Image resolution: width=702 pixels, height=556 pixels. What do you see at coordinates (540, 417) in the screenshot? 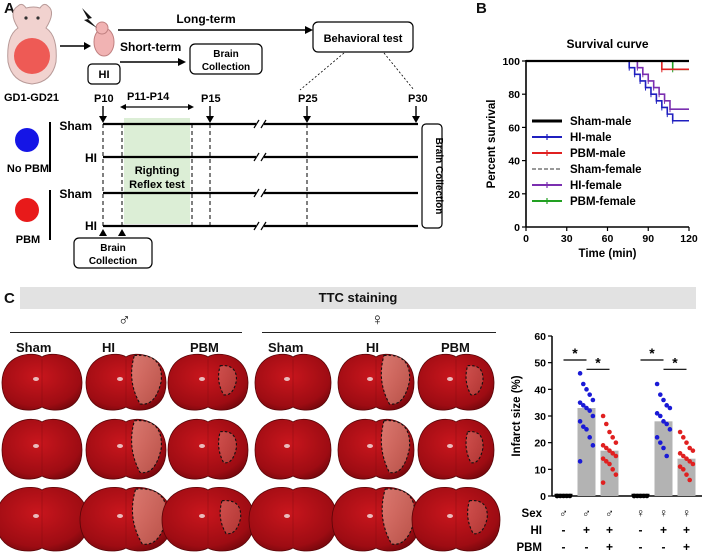
I see `bar-ytick-label: 30` at bounding box center [540, 417].